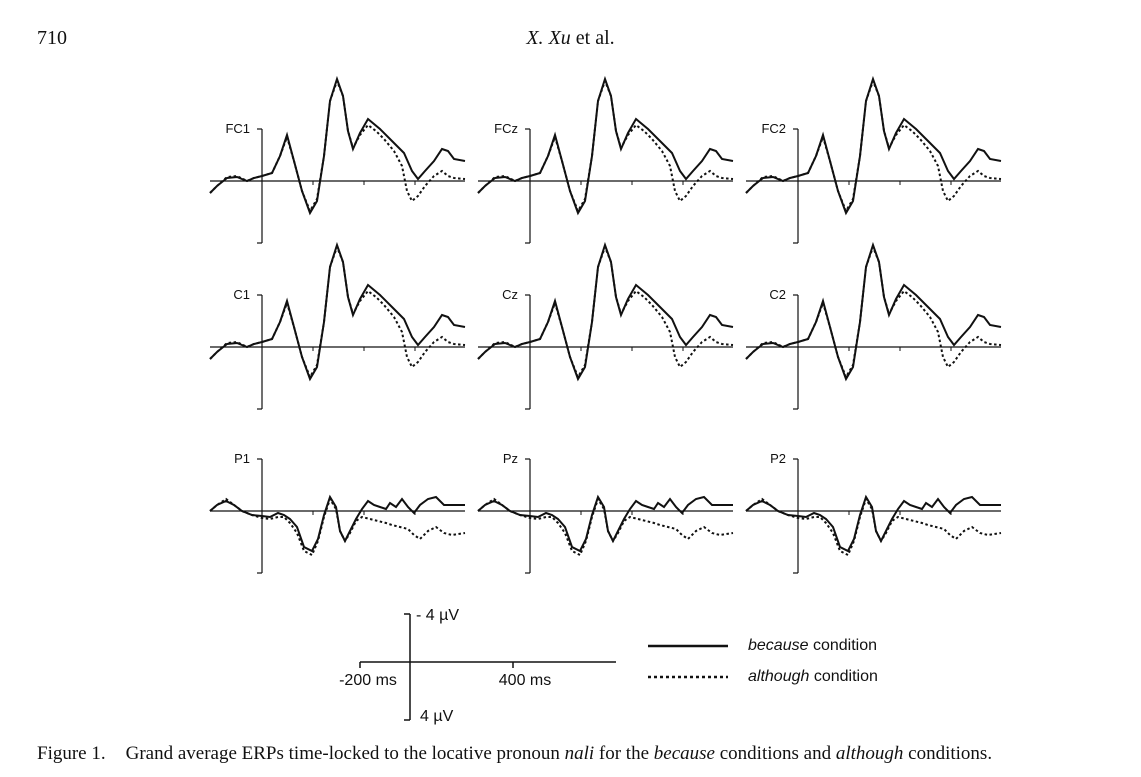 The height and width of the screenshot is (777, 1141). I want to click on caption-text-3: conditions and, so click(775, 753).